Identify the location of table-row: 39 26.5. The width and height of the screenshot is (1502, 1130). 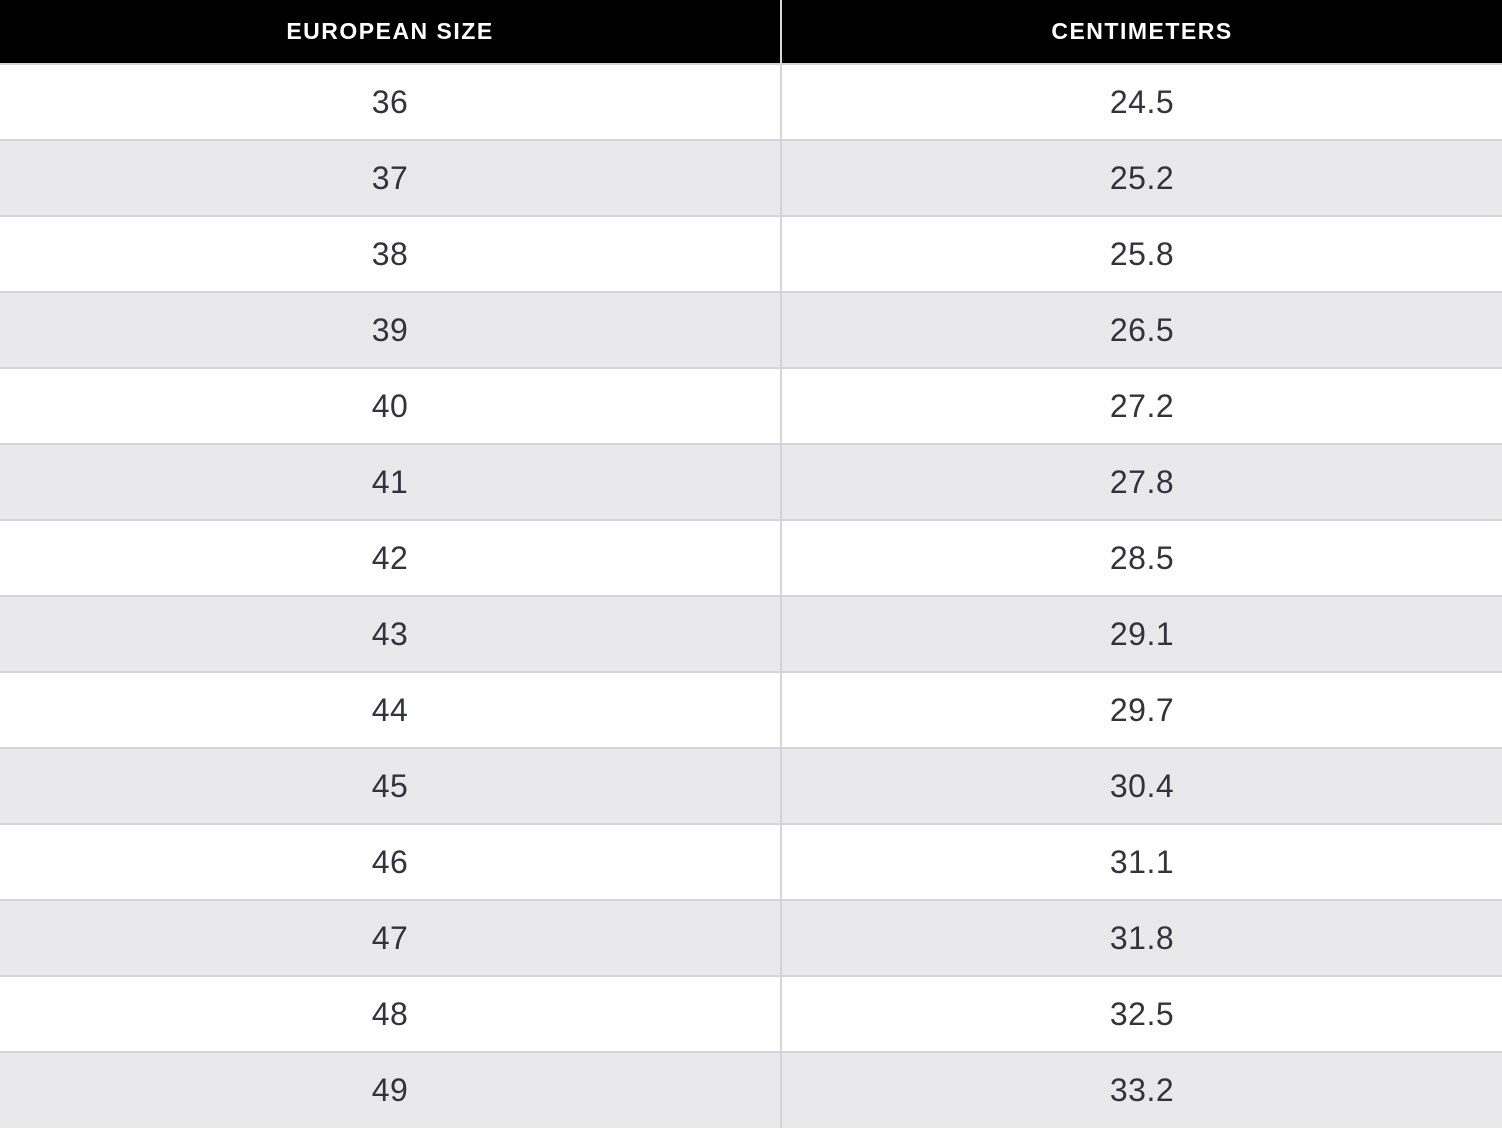
(751, 330).